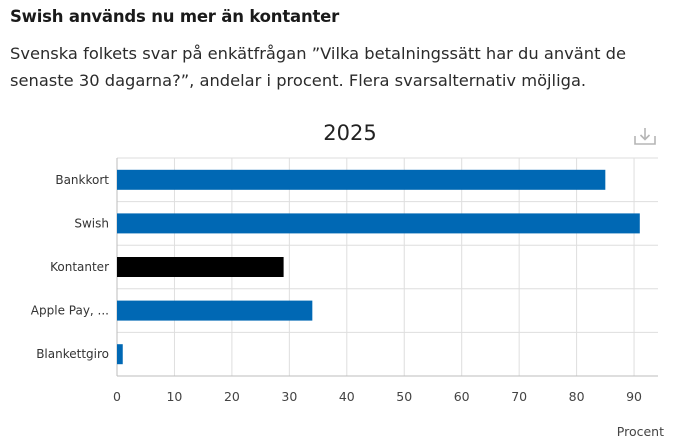  What do you see at coordinates (82, 180) in the screenshot?
I see `category-label: Bankkort` at bounding box center [82, 180].